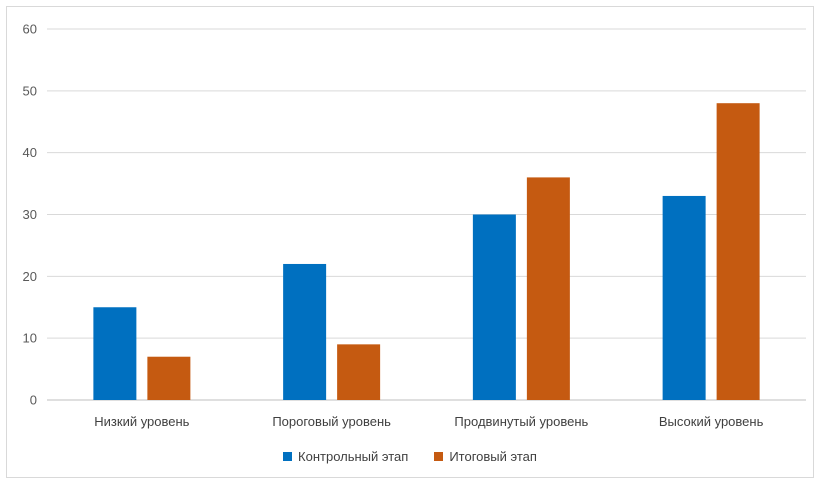  What do you see at coordinates (33, 400) in the screenshot?
I see `y-tick-label: 0` at bounding box center [33, 400].